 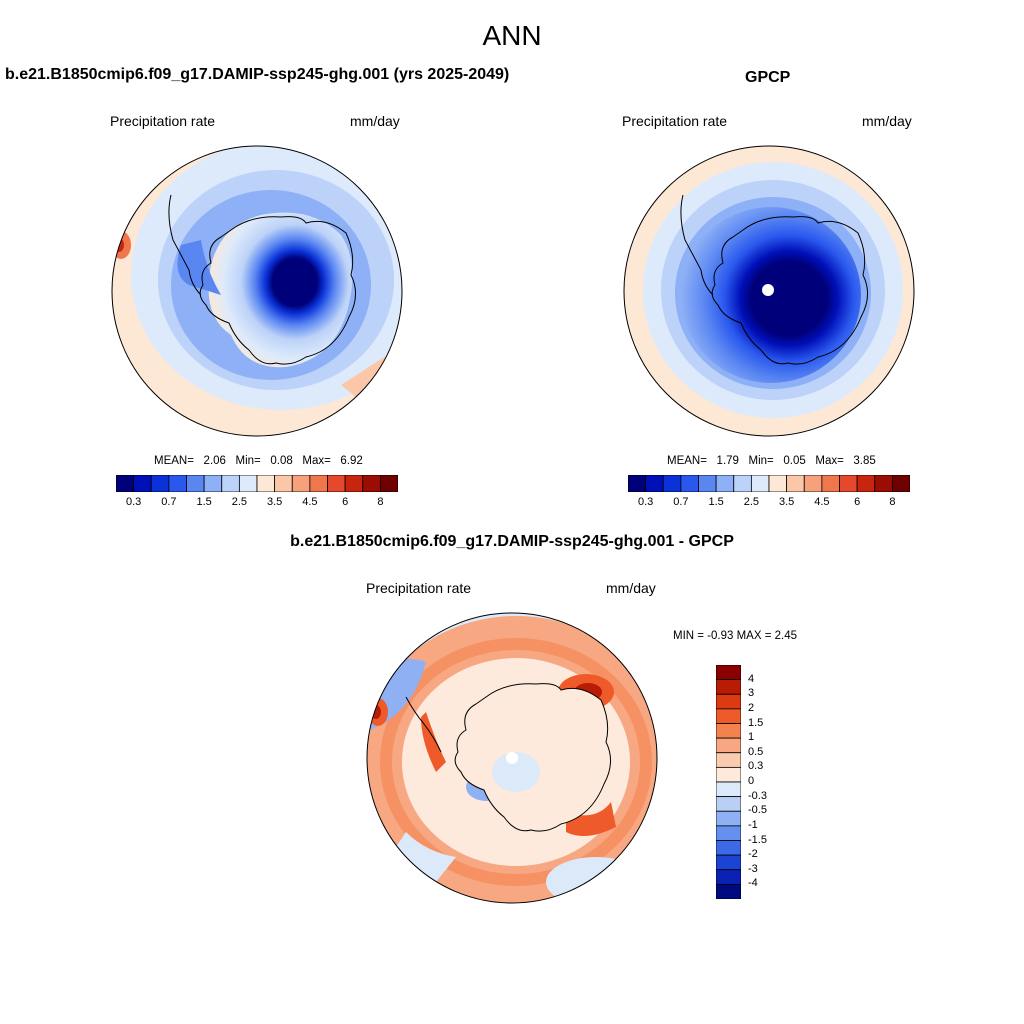 I want to click on obs-colorbar, so click(x=769, y=483).